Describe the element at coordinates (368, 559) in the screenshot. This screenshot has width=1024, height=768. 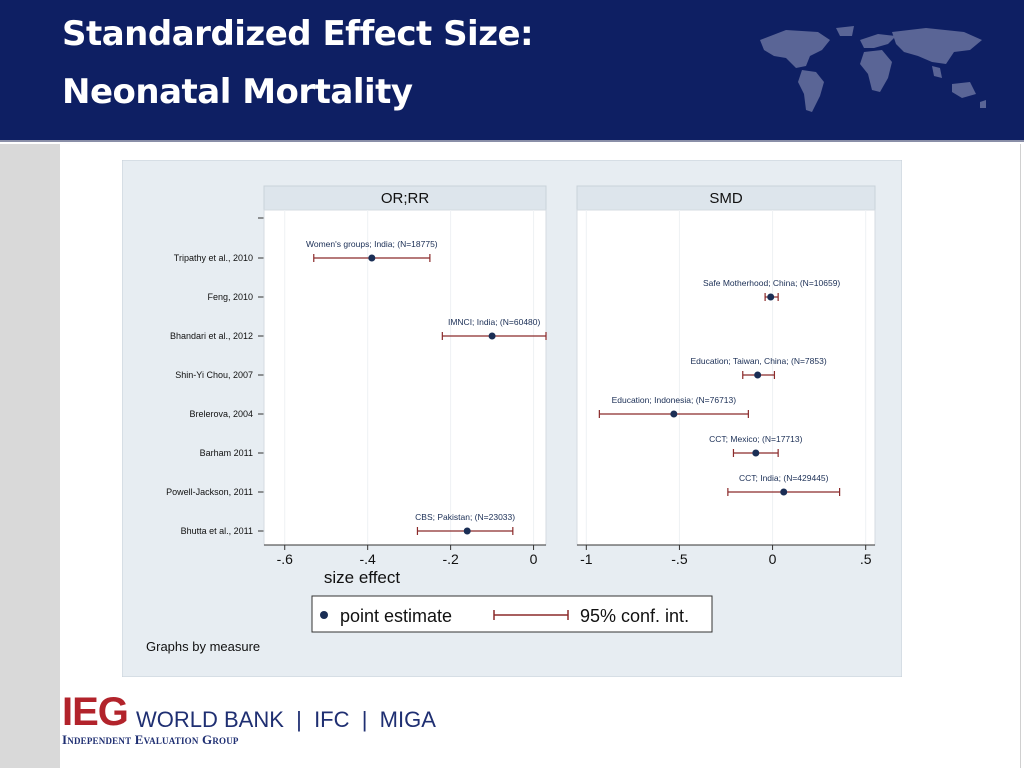
I see `x-tick-label: -.4` at that location.